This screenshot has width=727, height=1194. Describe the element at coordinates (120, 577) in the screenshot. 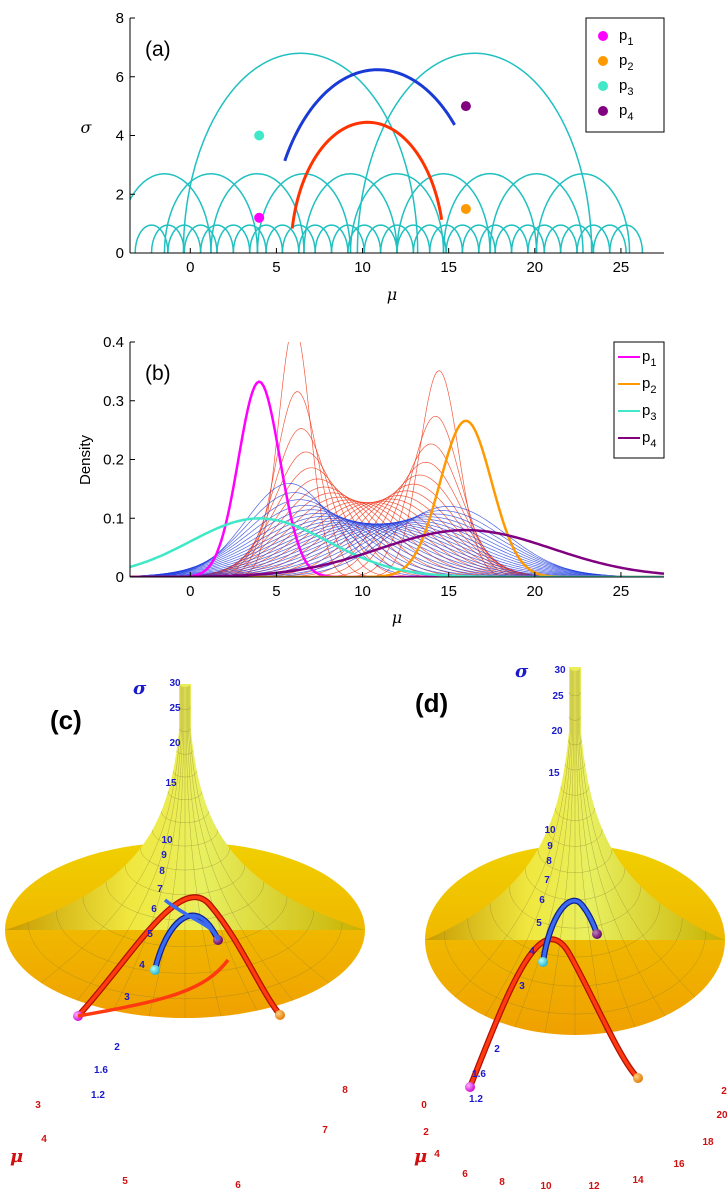

I see `y-tick-label: 0` at that location.